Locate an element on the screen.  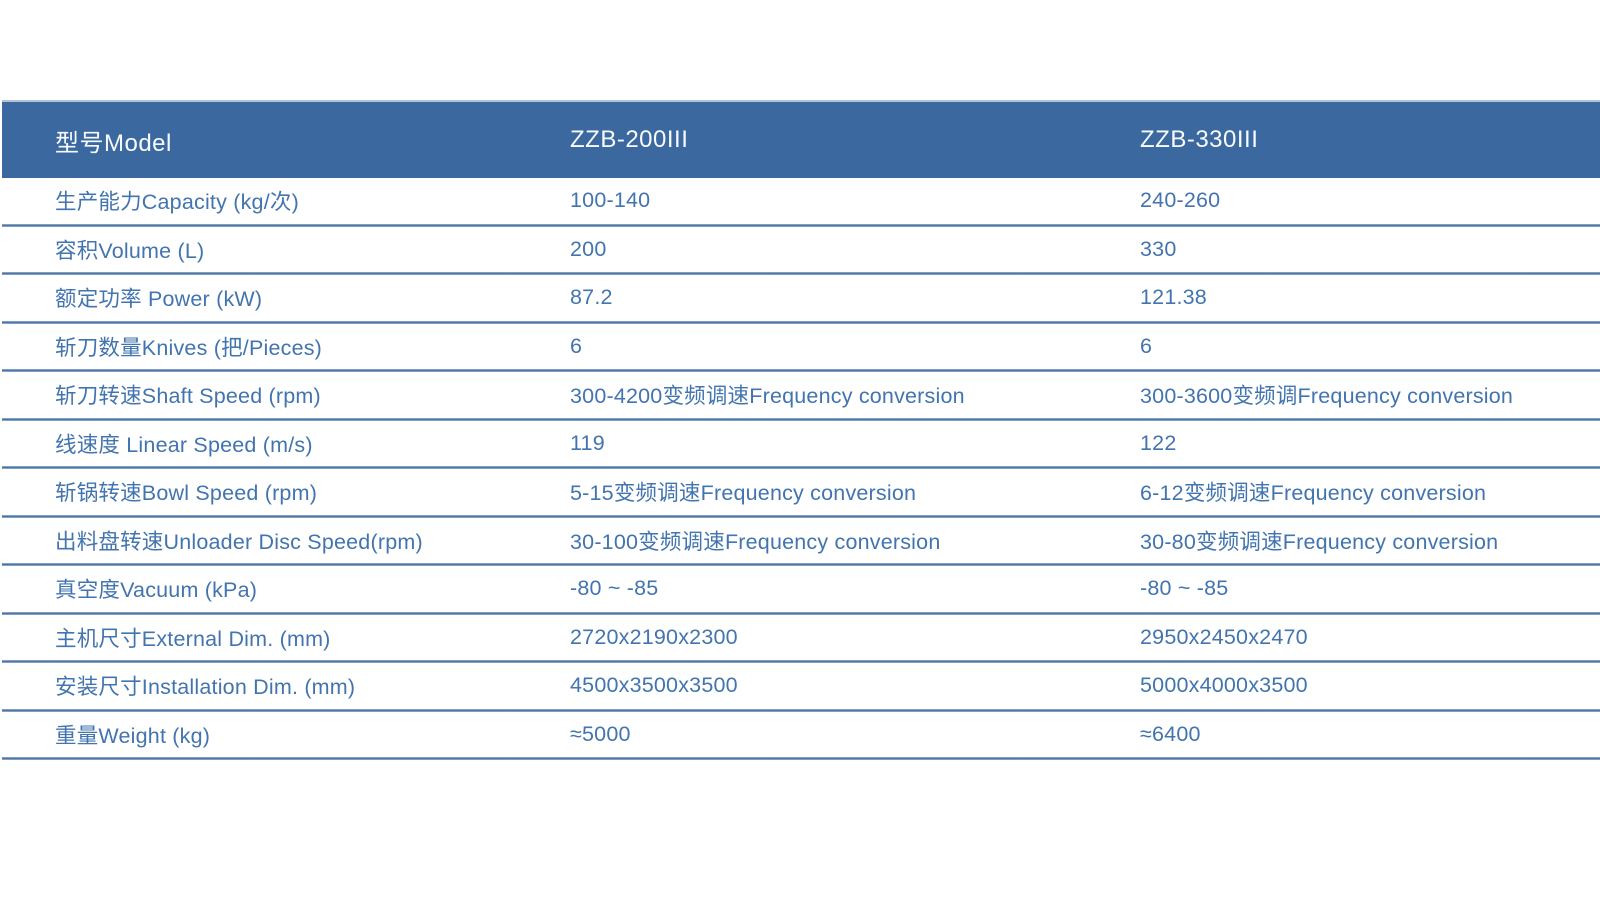
row-label: 生产能力Capacity (kg/次) is located at coordinates (177, 202).